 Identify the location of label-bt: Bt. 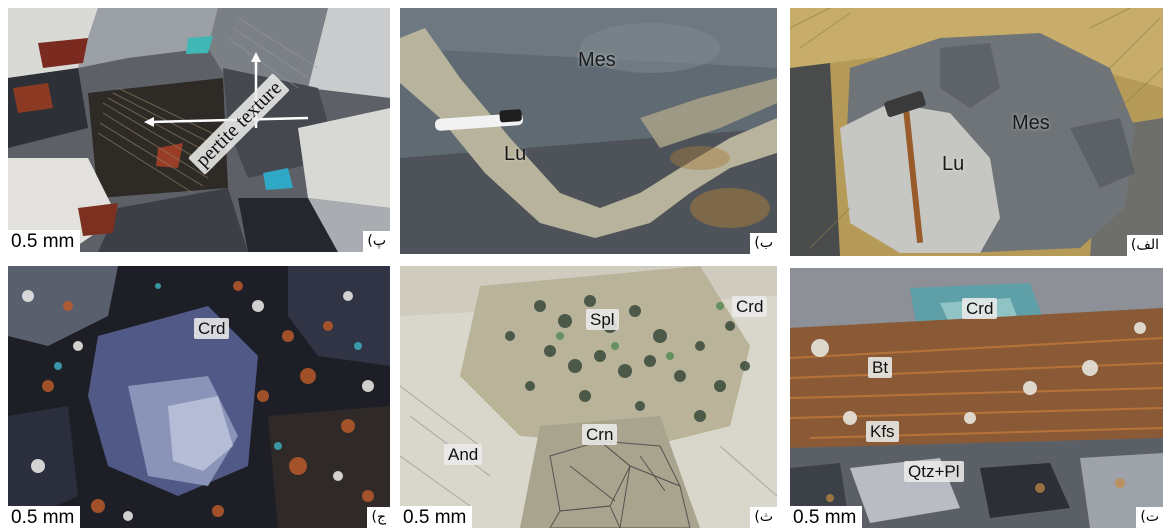
(880, 367).